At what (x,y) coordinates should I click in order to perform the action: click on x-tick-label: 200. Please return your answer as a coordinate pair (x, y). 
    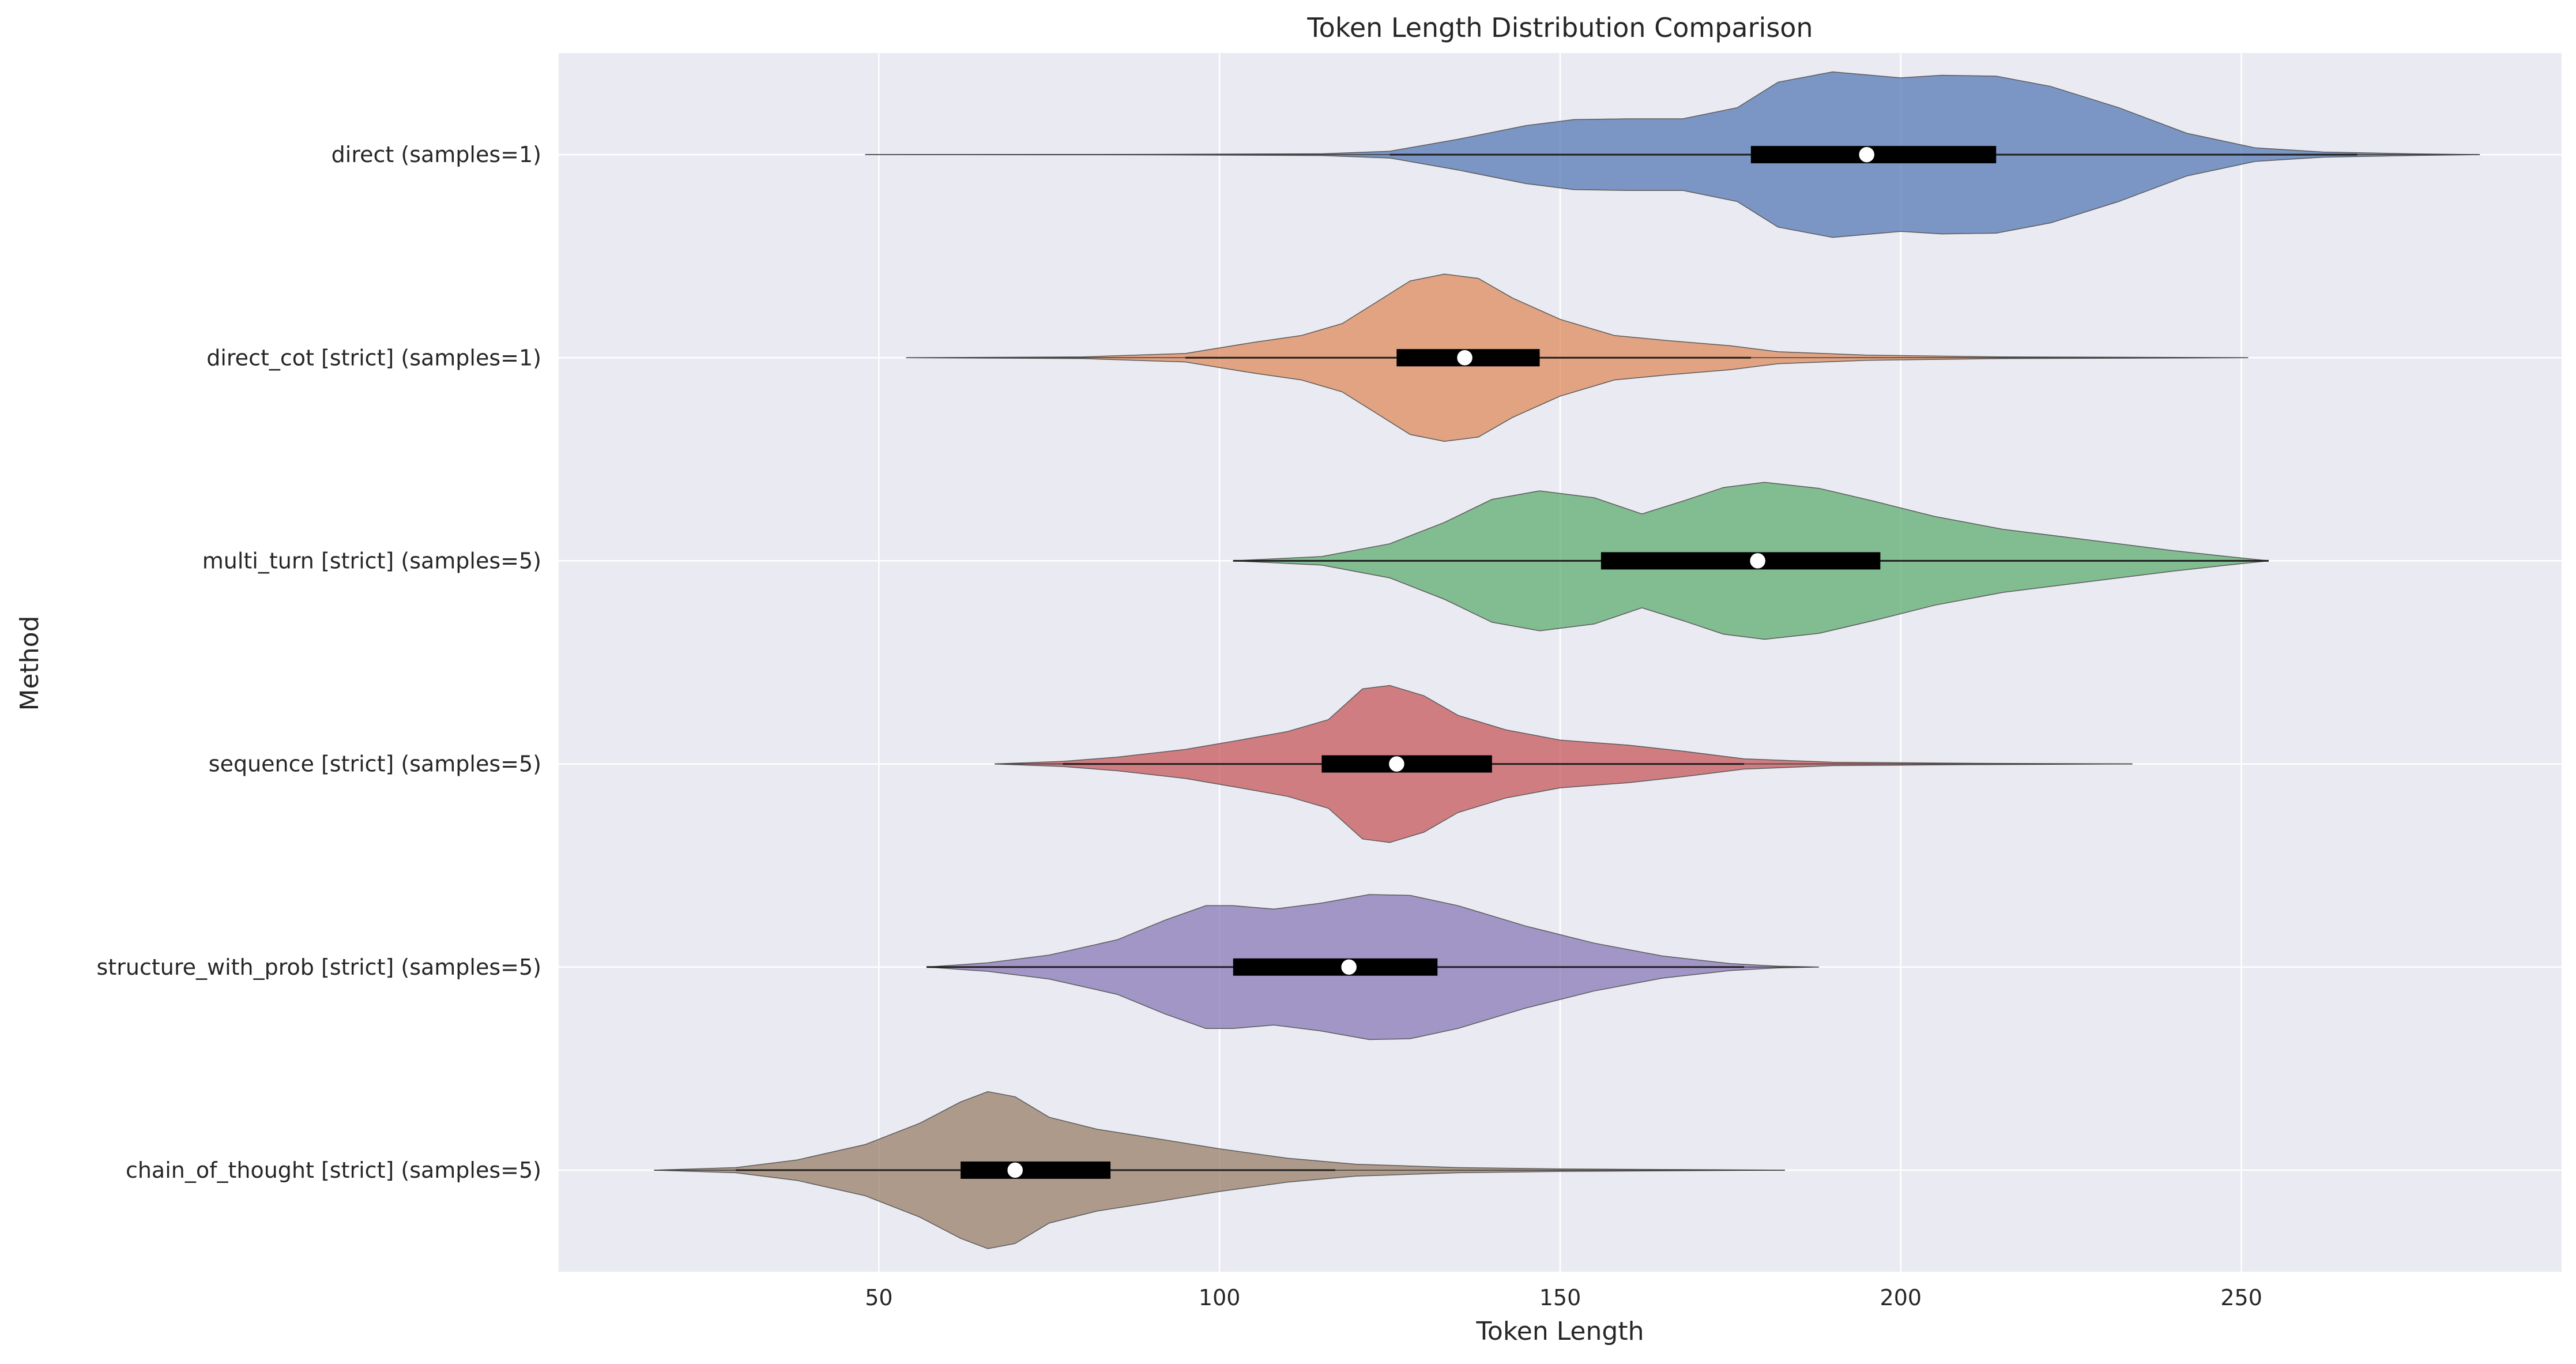
    Looking at the image, I should click on (1901, 1298).